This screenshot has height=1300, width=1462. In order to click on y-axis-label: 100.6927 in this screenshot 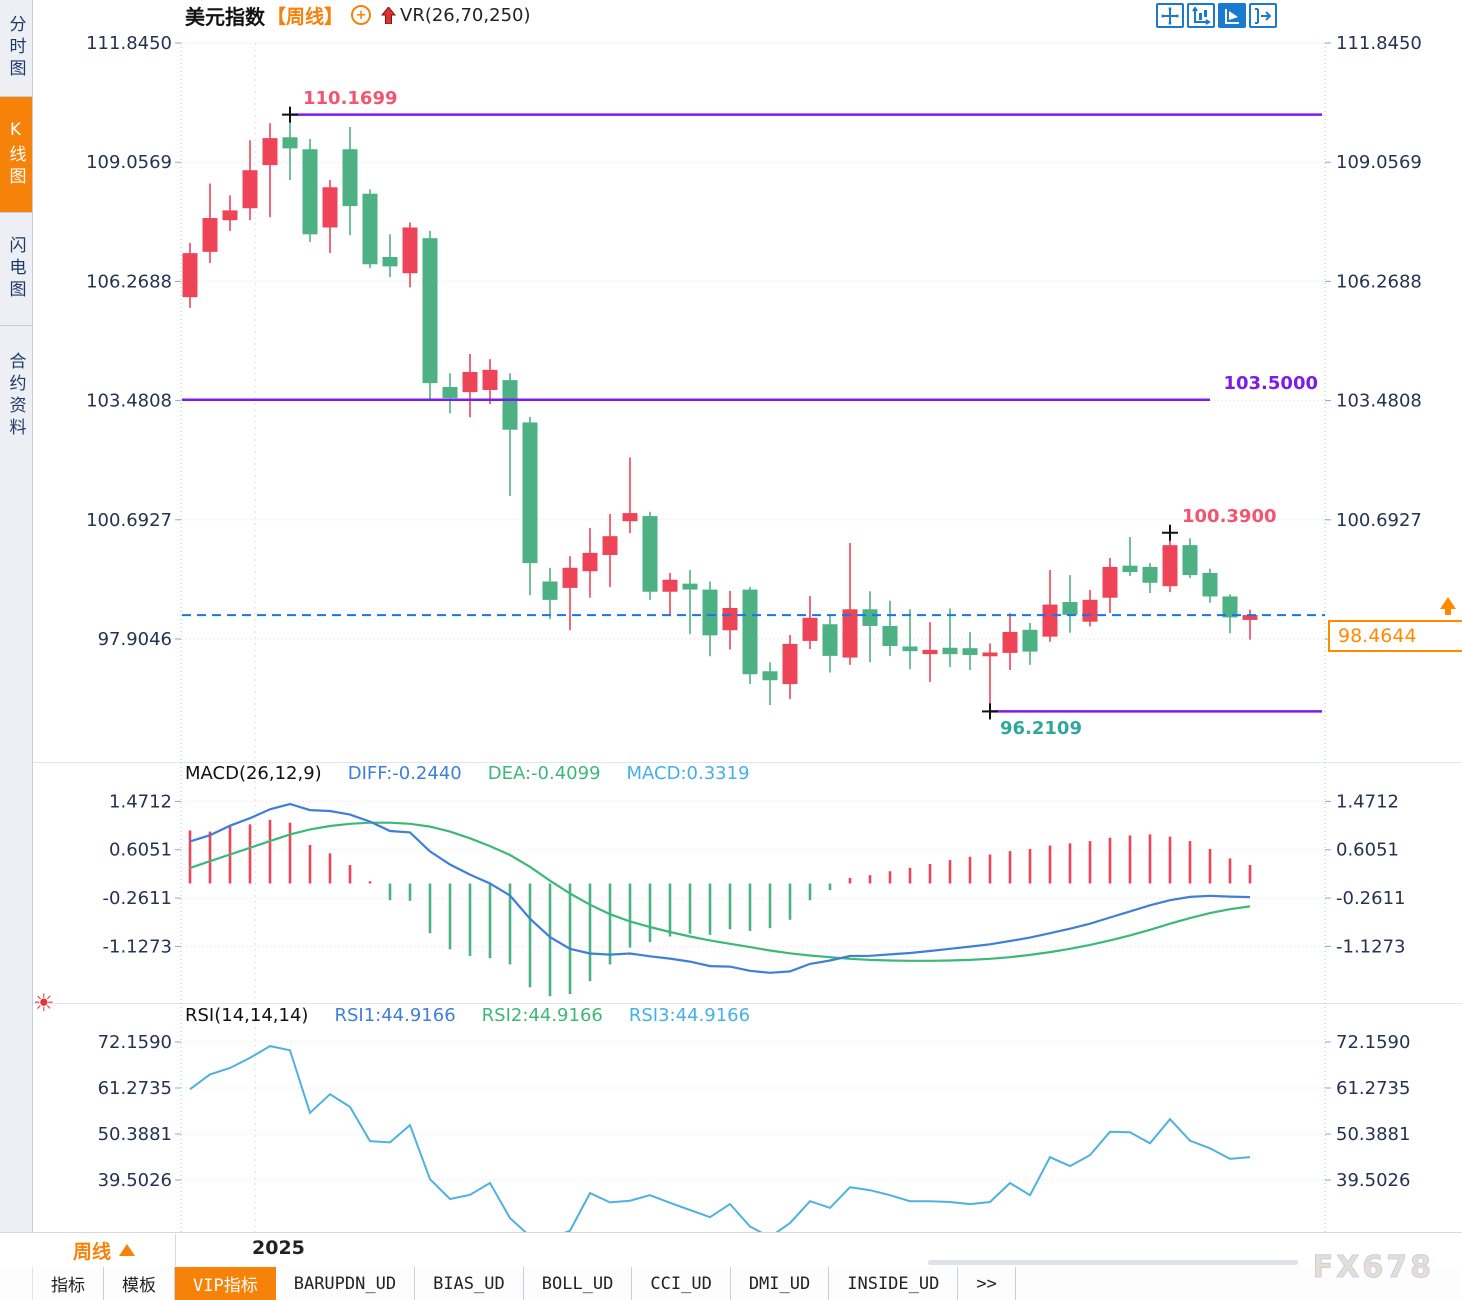, I will do `click(129, 520)`.